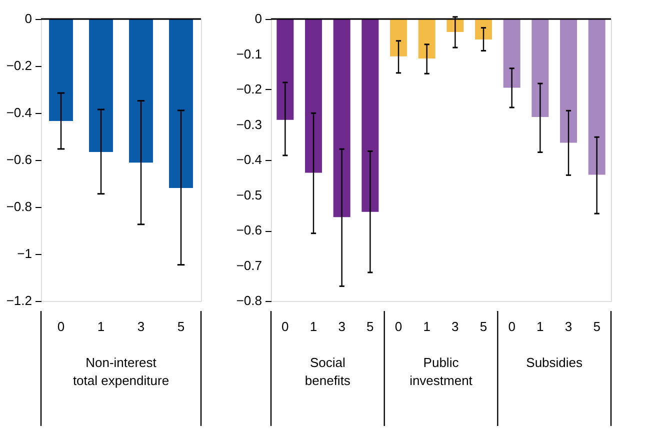 This screenshot has width=660, height=433. Describe the element at coordinates (555, 362) in the screenshot. I see `text: Subsidies` at that location.